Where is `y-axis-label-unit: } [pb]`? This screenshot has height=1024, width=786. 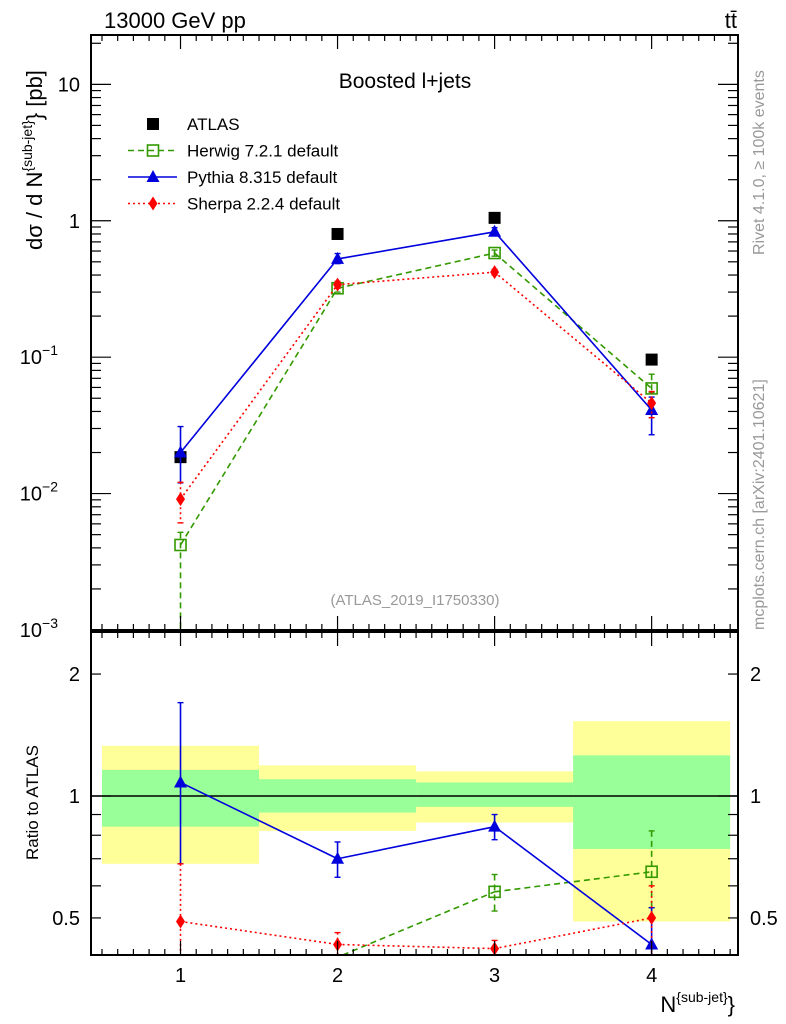
y-axis-label-unit: } [pb] is located at coordinates (34, 95).